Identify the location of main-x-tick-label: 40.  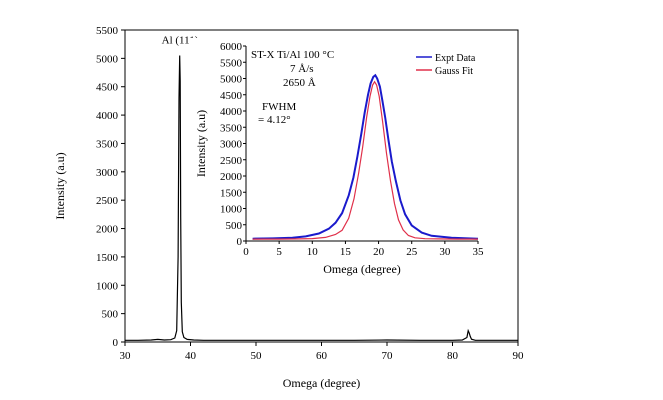
(191, 356).